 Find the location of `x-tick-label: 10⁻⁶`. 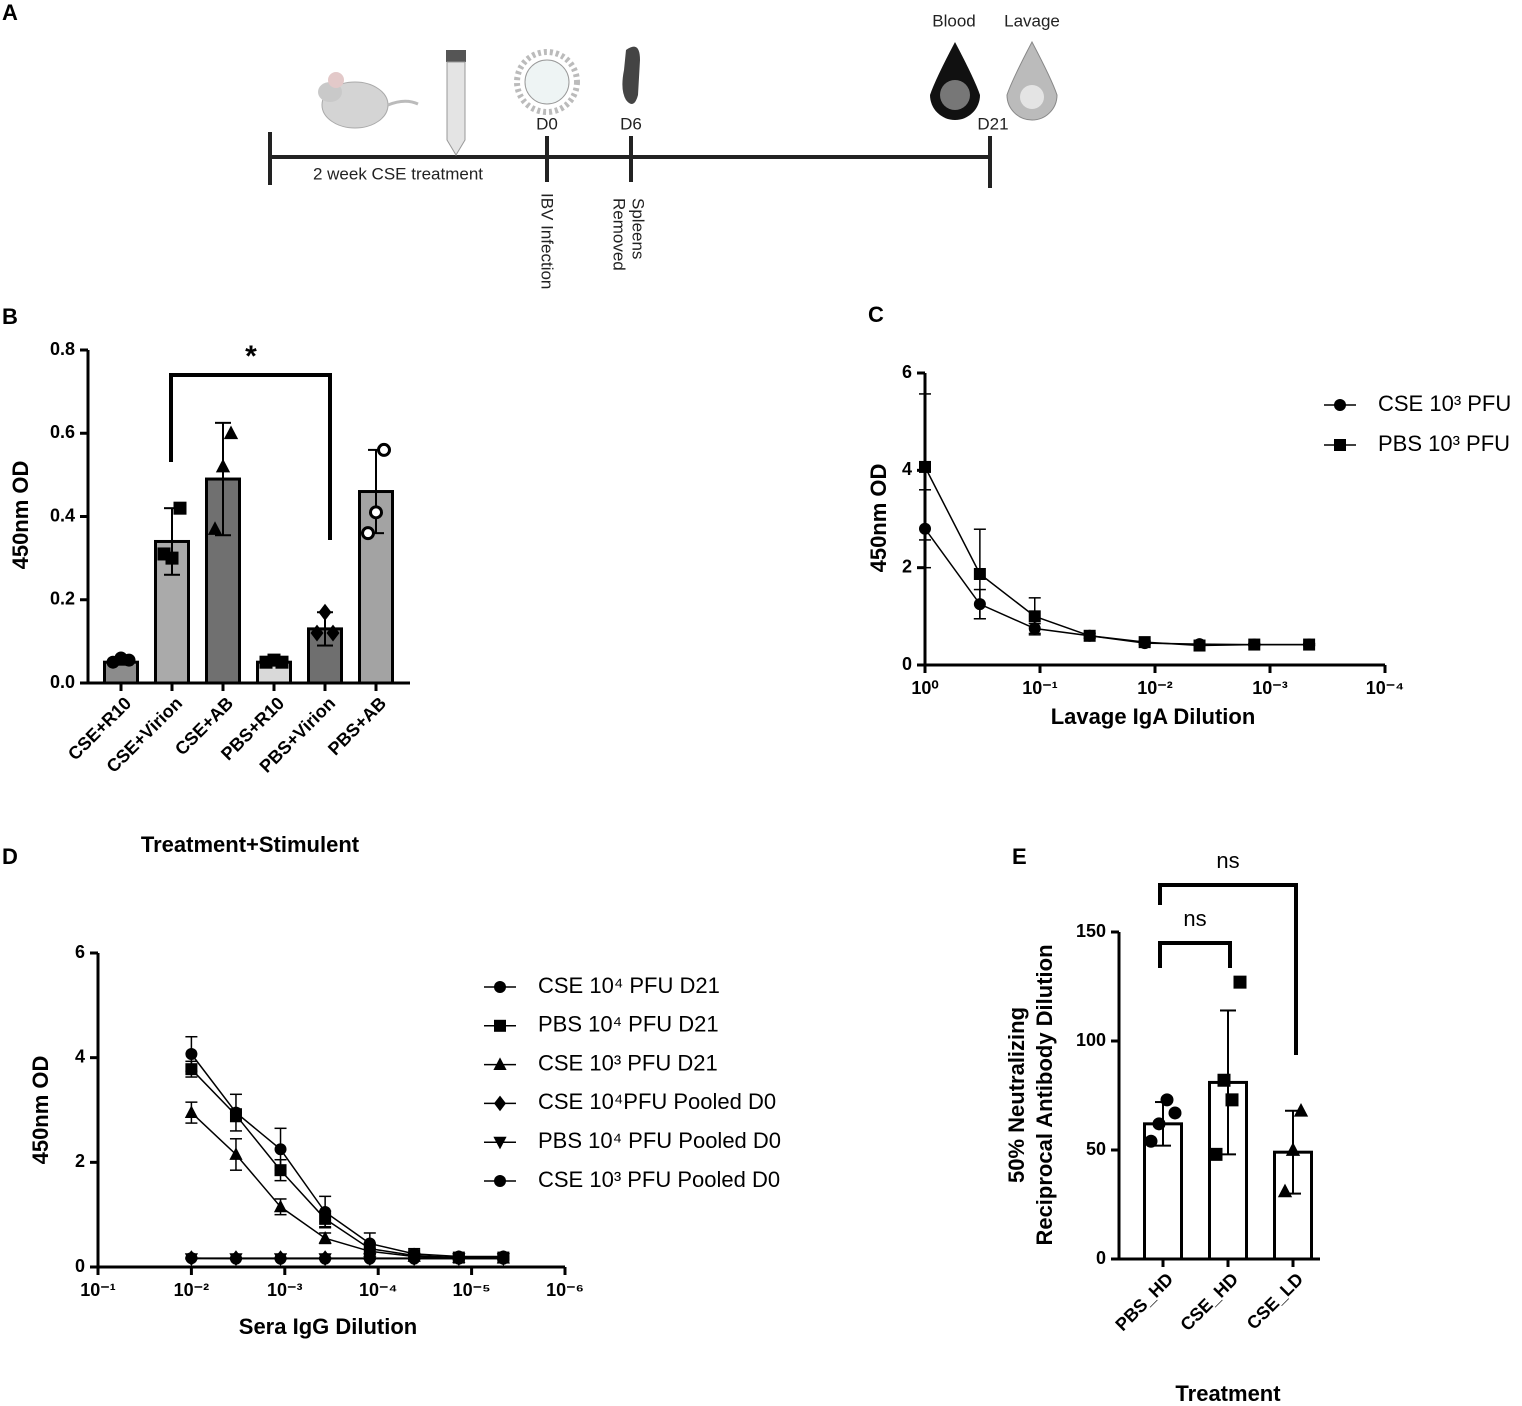

x-tick-label: 10⁻⁶ is located at coordinates (565, 1290).